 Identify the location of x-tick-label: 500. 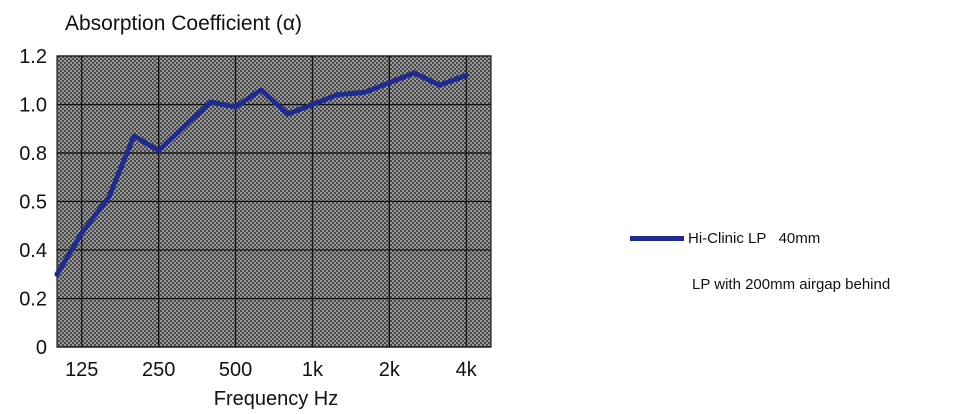
(235, 370).